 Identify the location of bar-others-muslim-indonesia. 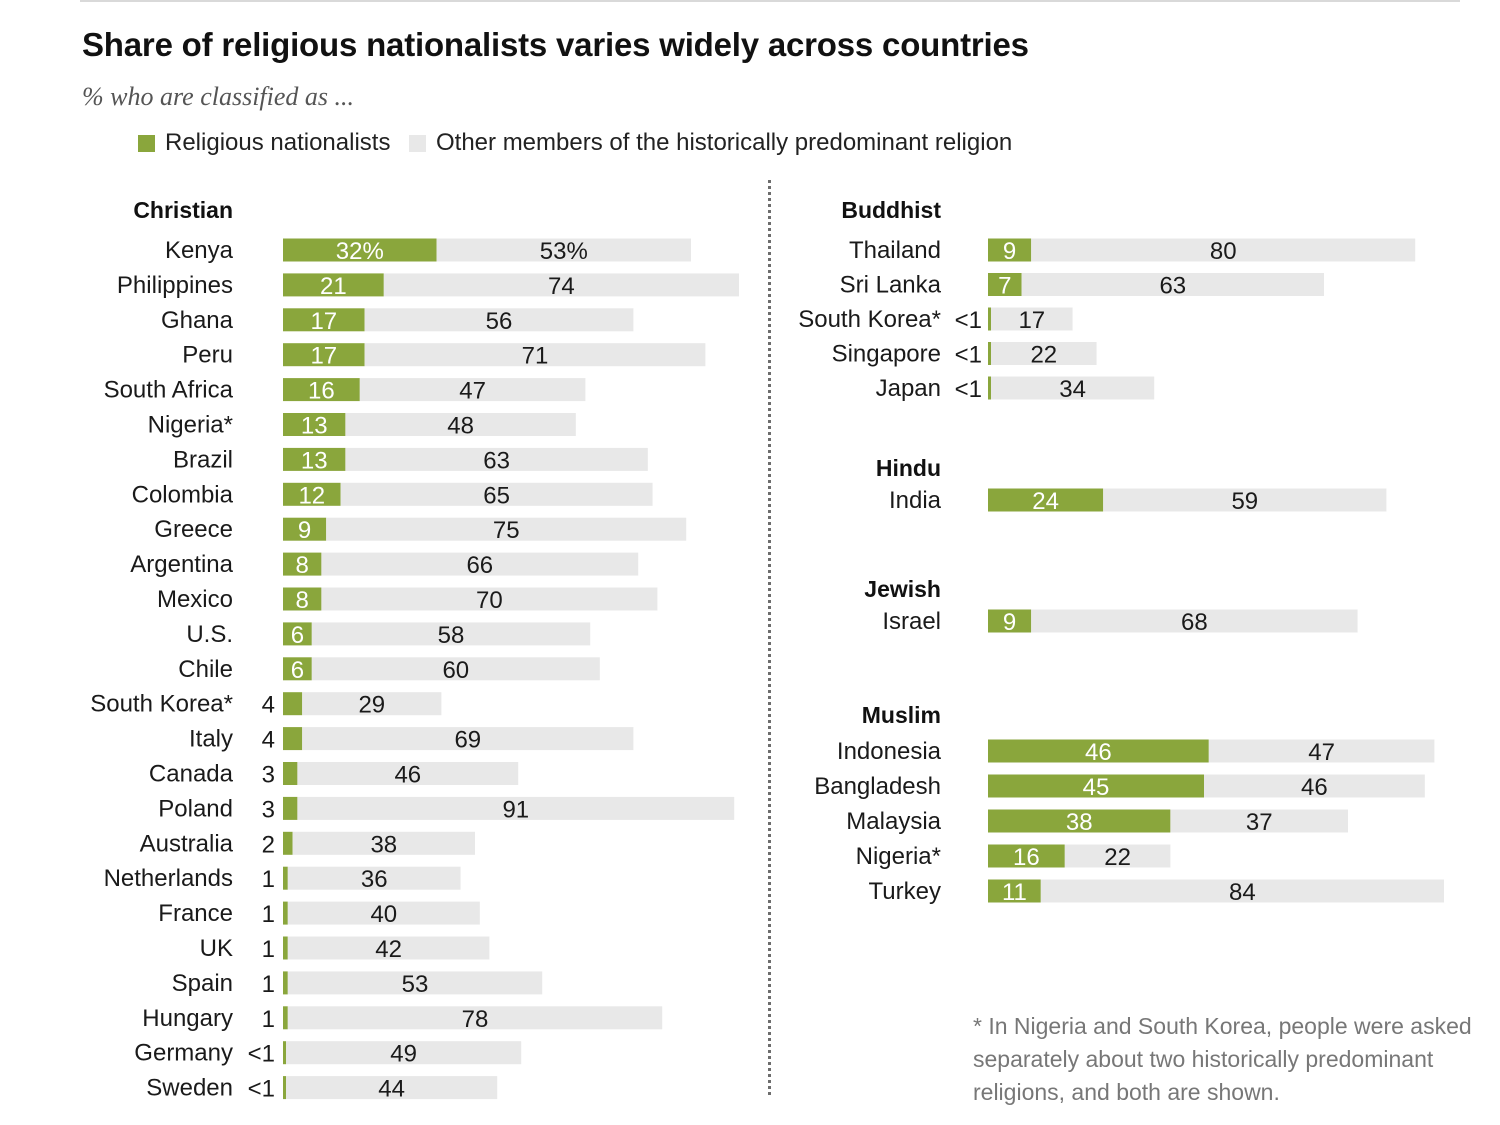
(1321, 751).